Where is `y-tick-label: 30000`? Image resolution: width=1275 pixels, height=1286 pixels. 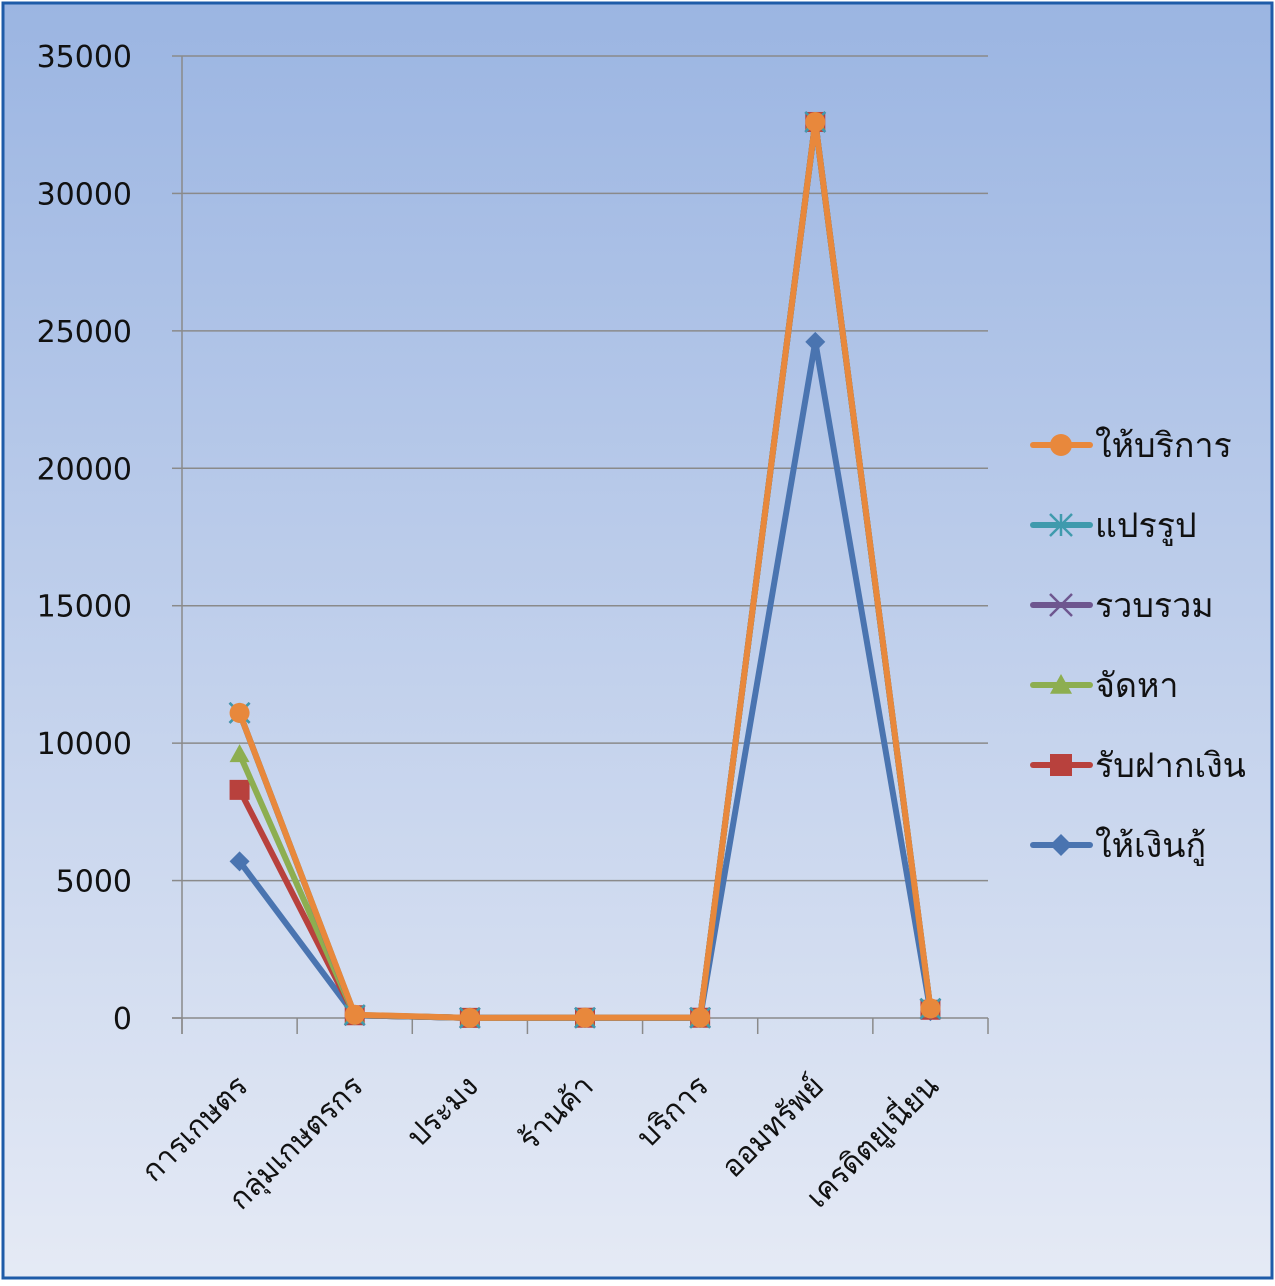 y-tick-label: 30000 is located at coordinates (84, 194).